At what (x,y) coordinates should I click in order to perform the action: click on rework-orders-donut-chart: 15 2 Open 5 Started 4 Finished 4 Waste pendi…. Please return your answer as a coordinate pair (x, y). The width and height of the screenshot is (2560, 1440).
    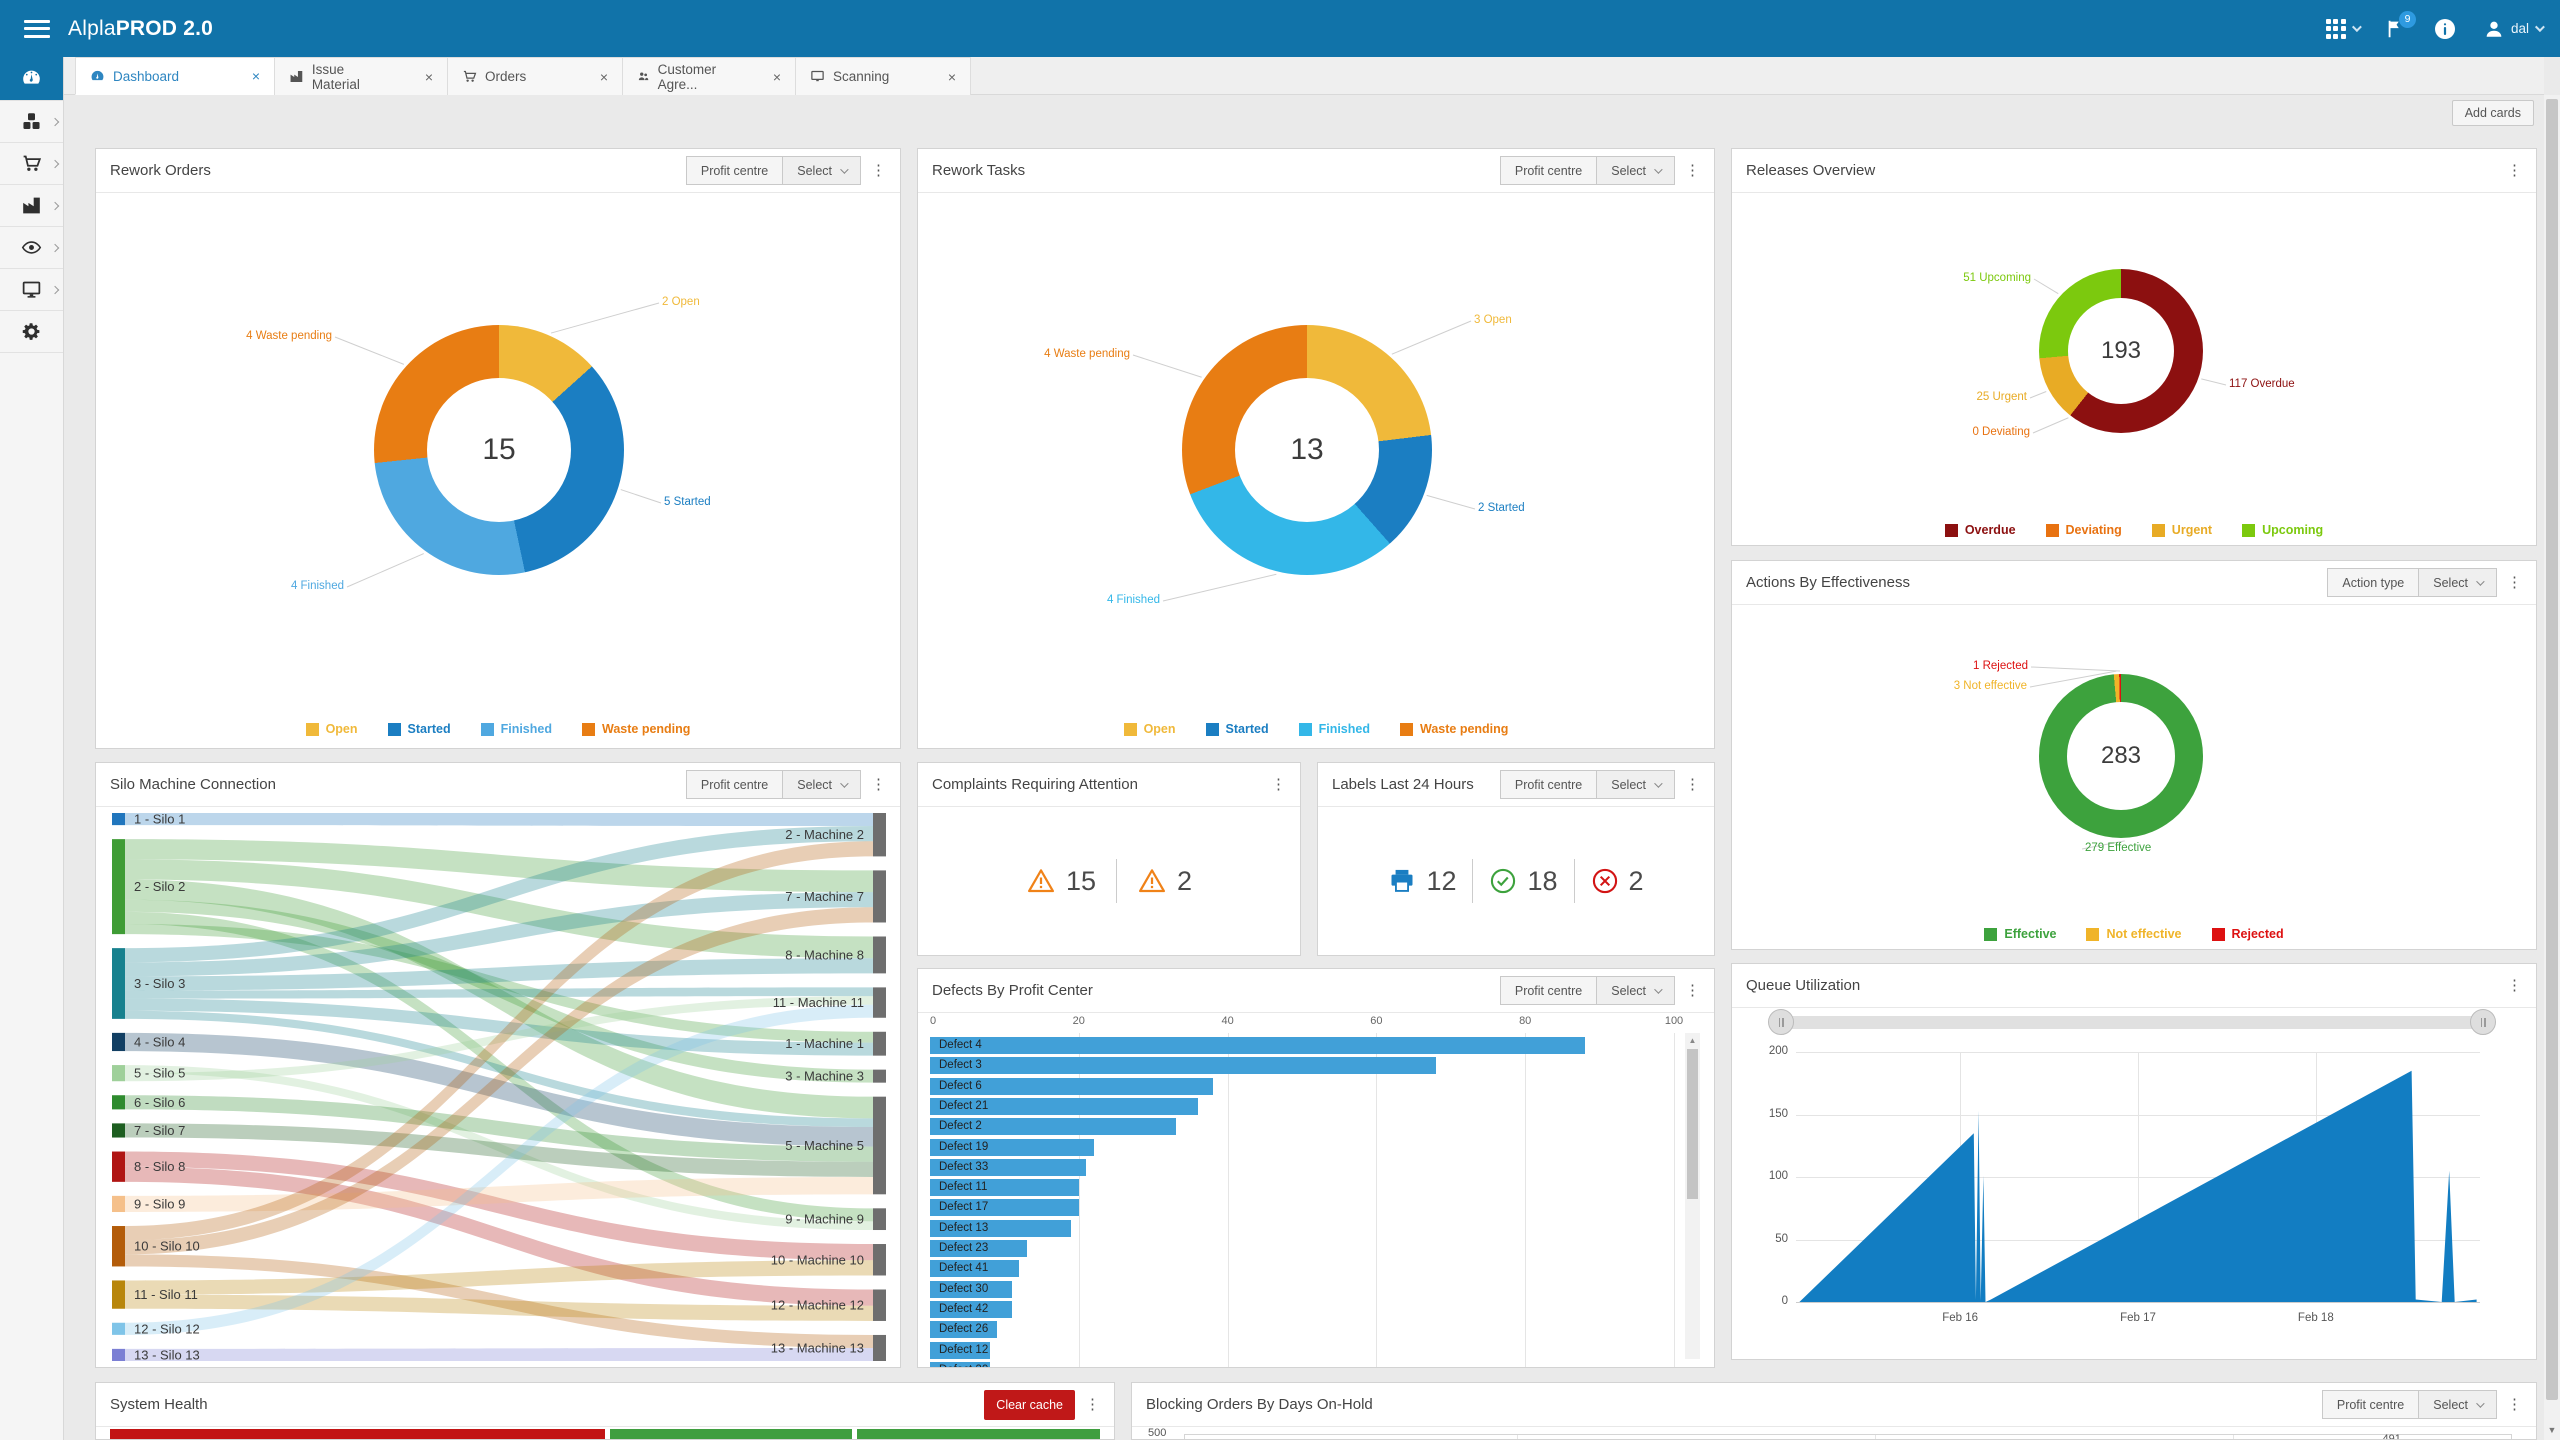
    Looking at the image, I should click on (498, 470).